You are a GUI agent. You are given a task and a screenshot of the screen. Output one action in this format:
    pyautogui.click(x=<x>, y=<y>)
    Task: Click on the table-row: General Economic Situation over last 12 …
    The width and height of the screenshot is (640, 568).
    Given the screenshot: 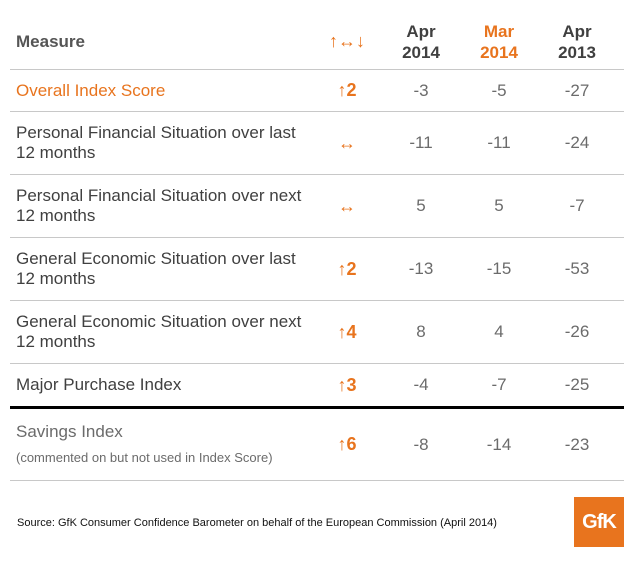 What is the action you would take?
    pyautogui.click(x=317, y=269)
    